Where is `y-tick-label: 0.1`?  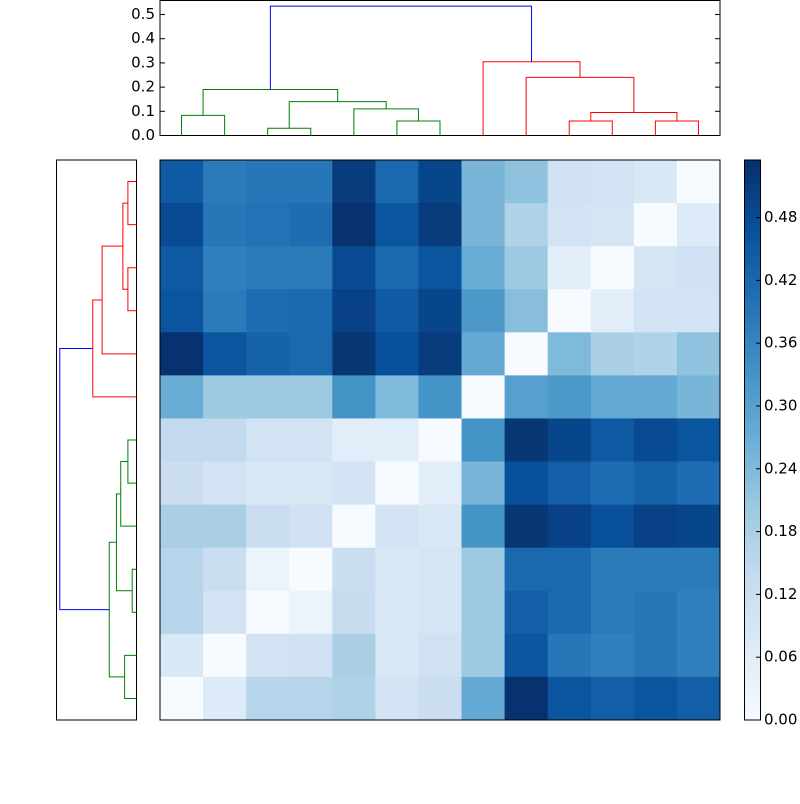
y-tick-label: 0.1 is located at coordinates (143, 111).